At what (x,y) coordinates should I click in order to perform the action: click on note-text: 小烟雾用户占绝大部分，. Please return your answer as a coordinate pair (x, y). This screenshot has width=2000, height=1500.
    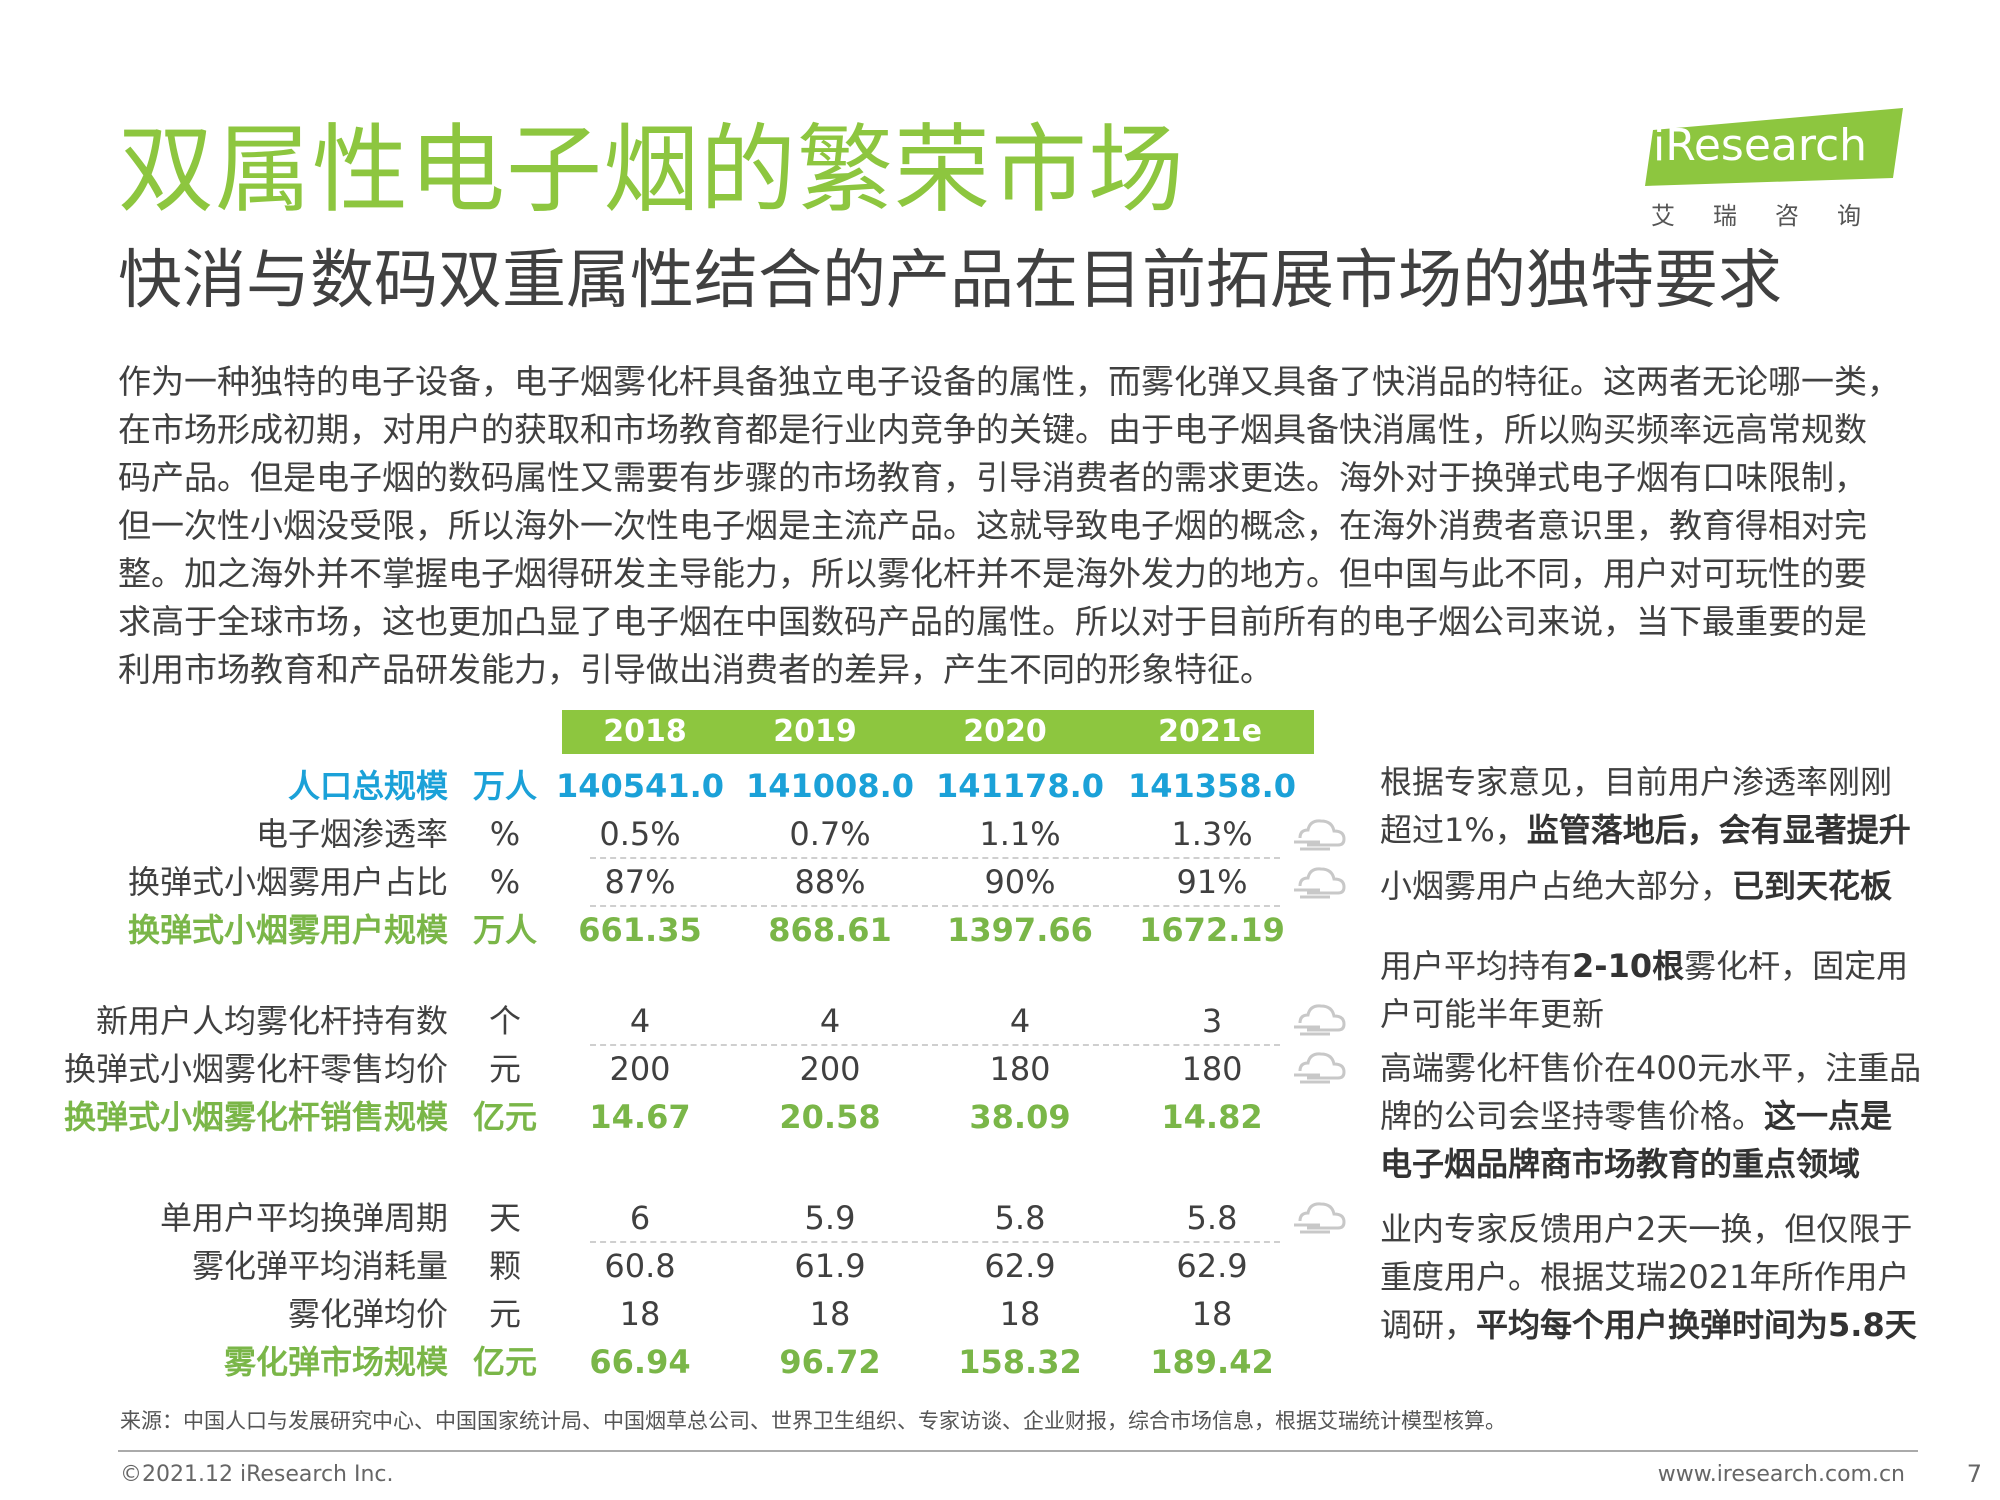
    Looking at the image, I should click on (1556, 886).